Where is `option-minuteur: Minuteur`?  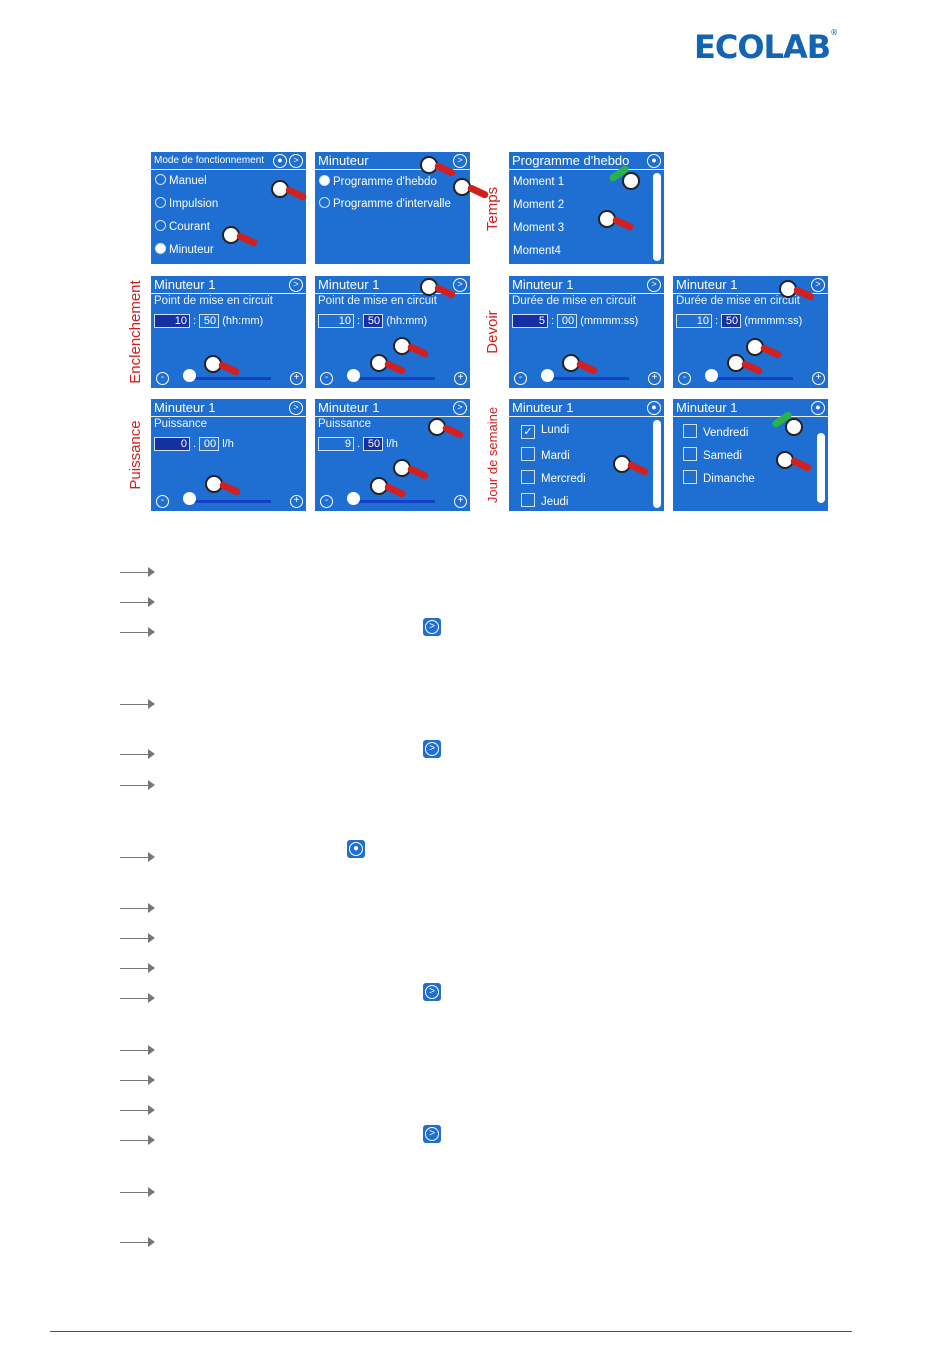
option-minuteur: Minuteur is located at coordinates (184, 249).